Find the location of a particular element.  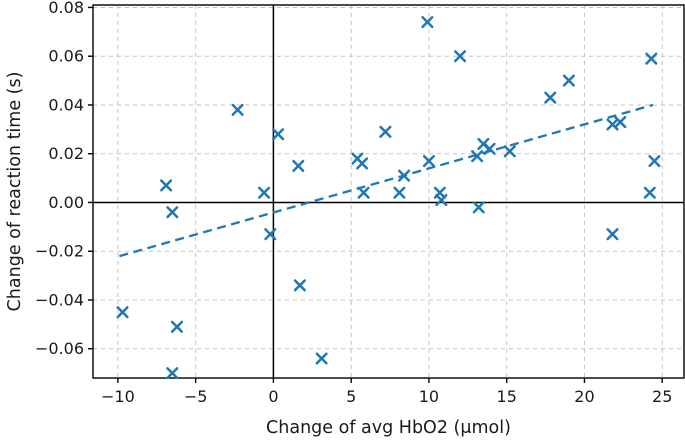

x-tick-label: 5 is located at coordinates (351, 396).